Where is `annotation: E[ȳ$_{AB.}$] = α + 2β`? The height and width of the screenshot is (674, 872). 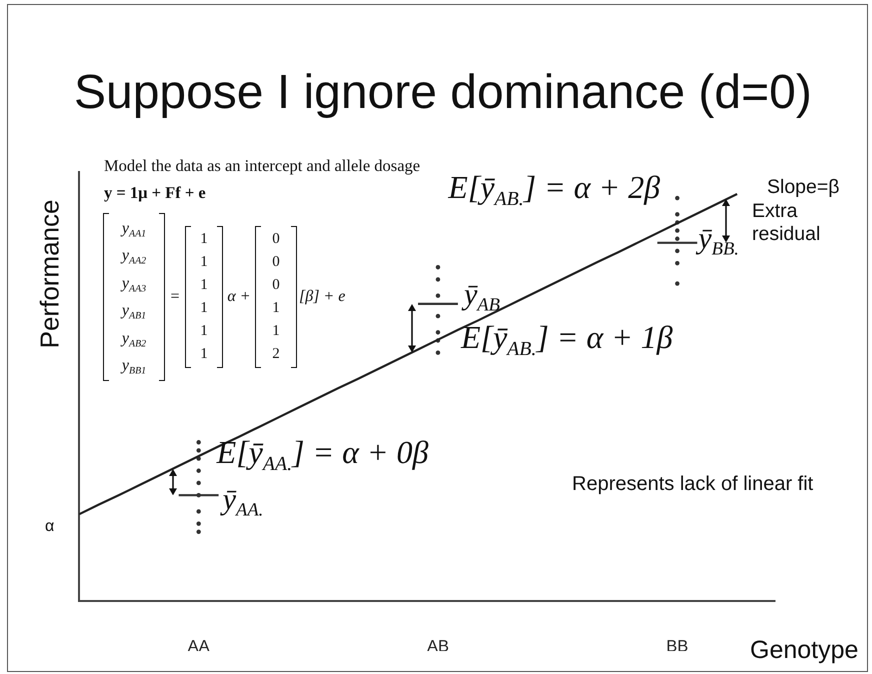
annotation: E[ȳ$_{AB.}$] = α + 2β is located at coordinates (554, 189).